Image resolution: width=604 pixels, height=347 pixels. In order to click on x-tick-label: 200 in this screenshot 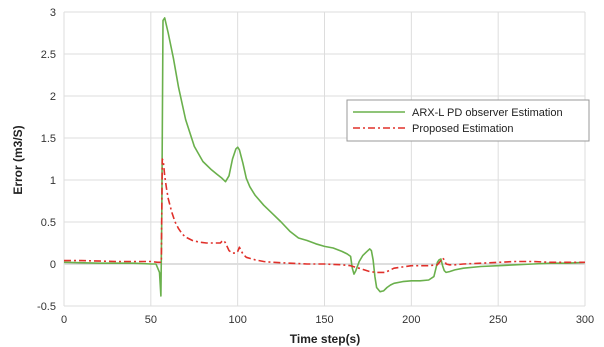, I will do `click(411, 320)`.